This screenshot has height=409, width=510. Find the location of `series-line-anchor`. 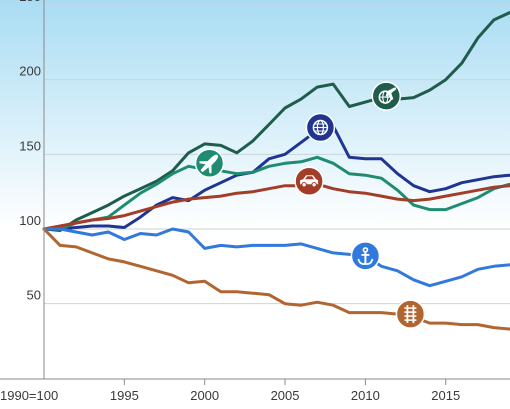

series-line-anchor is located at coordinates (276, 257).